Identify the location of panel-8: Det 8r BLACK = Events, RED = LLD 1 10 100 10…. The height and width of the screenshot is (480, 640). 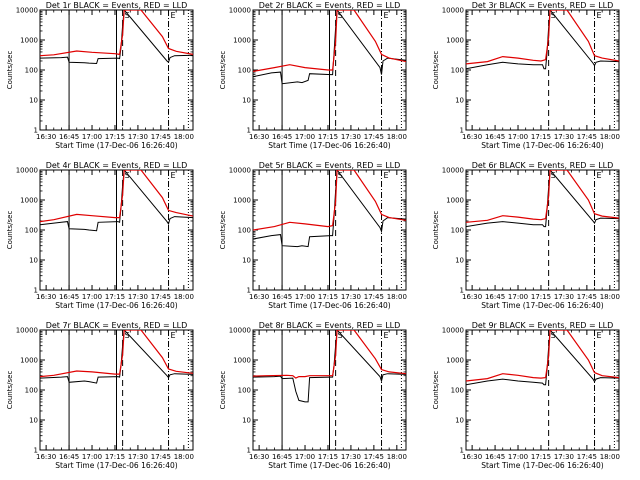
(313, 395).